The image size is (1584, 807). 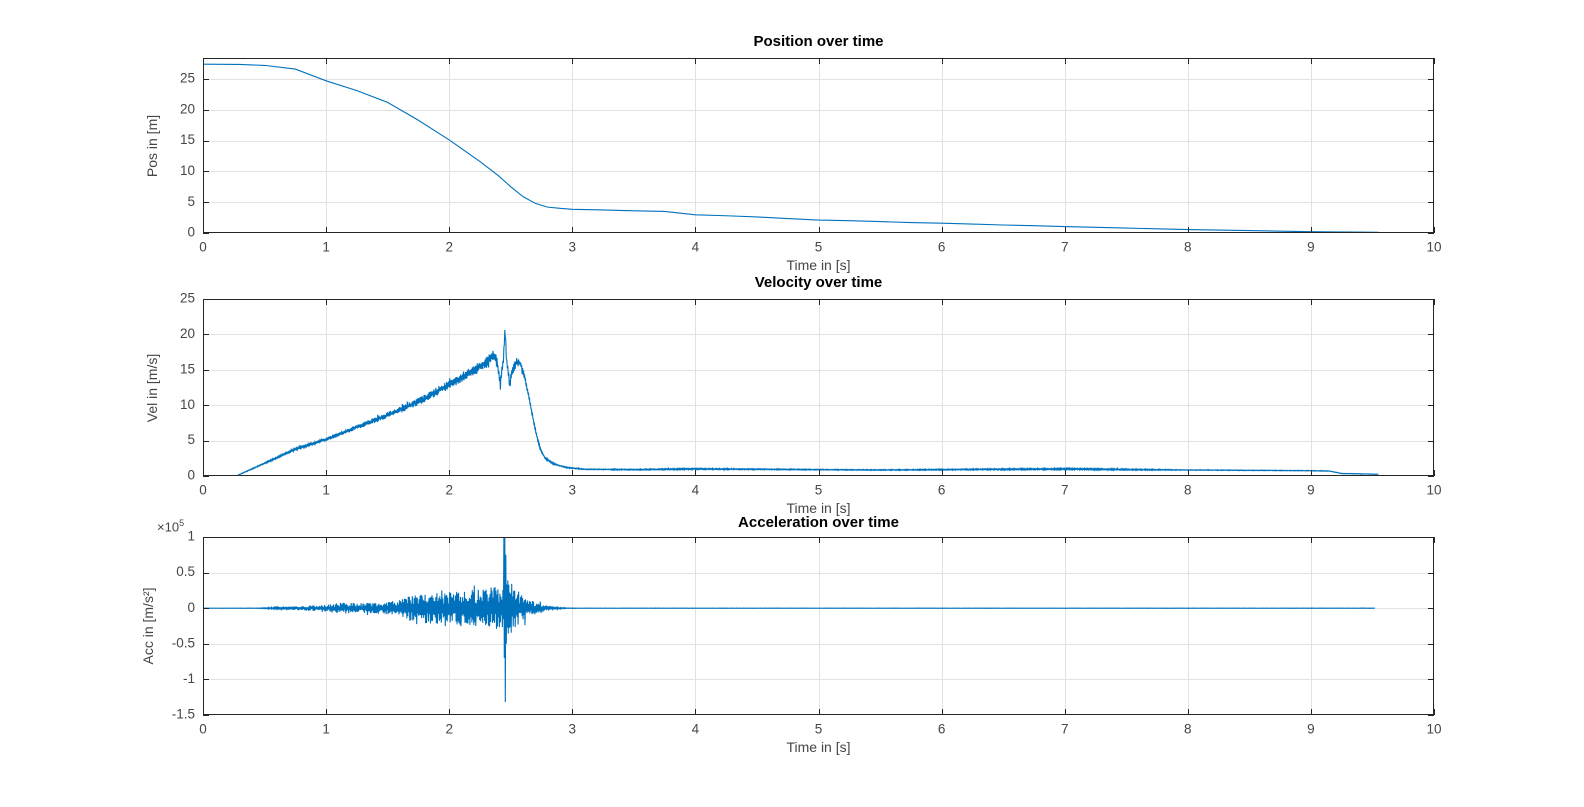 I want to click on position-x-tick-label: 3, so click(x=573, y=247).